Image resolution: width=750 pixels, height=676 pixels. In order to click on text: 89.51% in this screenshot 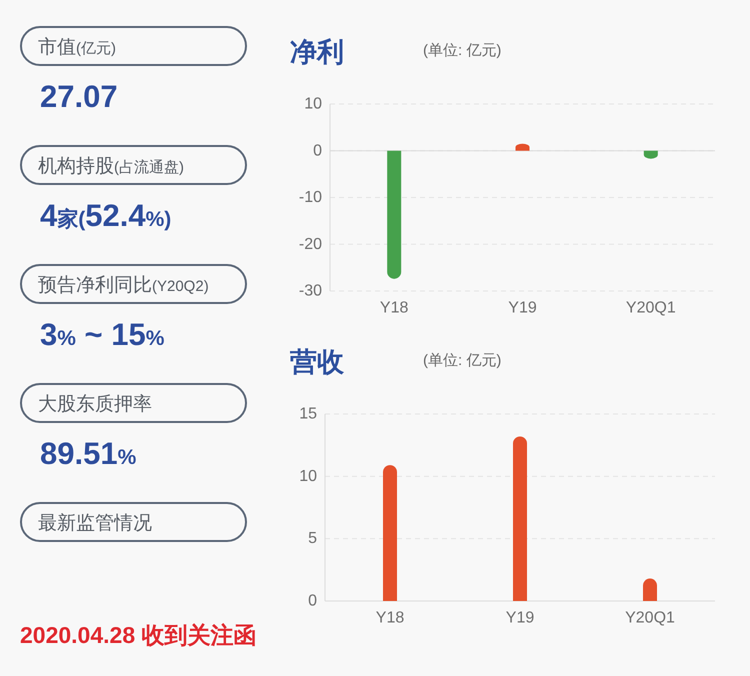, I will do `click(88, 453)`.